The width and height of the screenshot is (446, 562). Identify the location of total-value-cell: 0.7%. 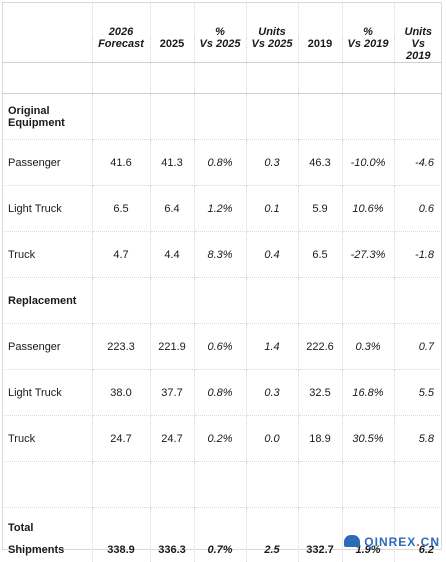
(220, 535).